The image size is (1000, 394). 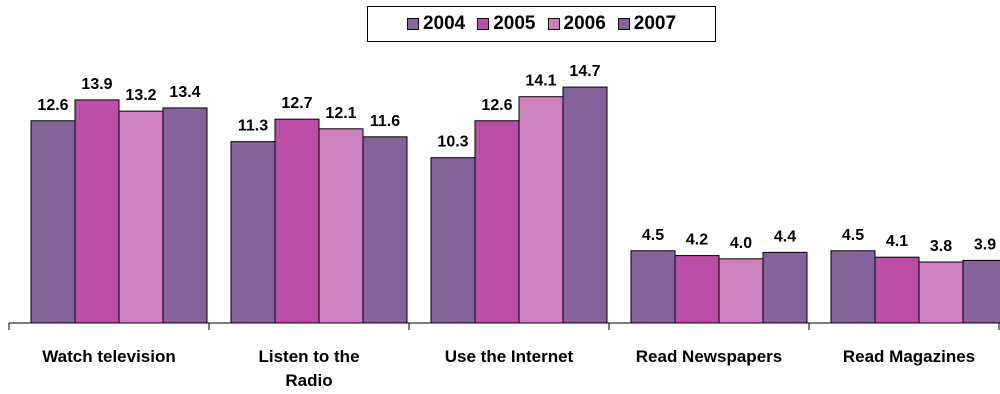 I want to click on bar-read-magazines-2006, so click(x=941, y=292).